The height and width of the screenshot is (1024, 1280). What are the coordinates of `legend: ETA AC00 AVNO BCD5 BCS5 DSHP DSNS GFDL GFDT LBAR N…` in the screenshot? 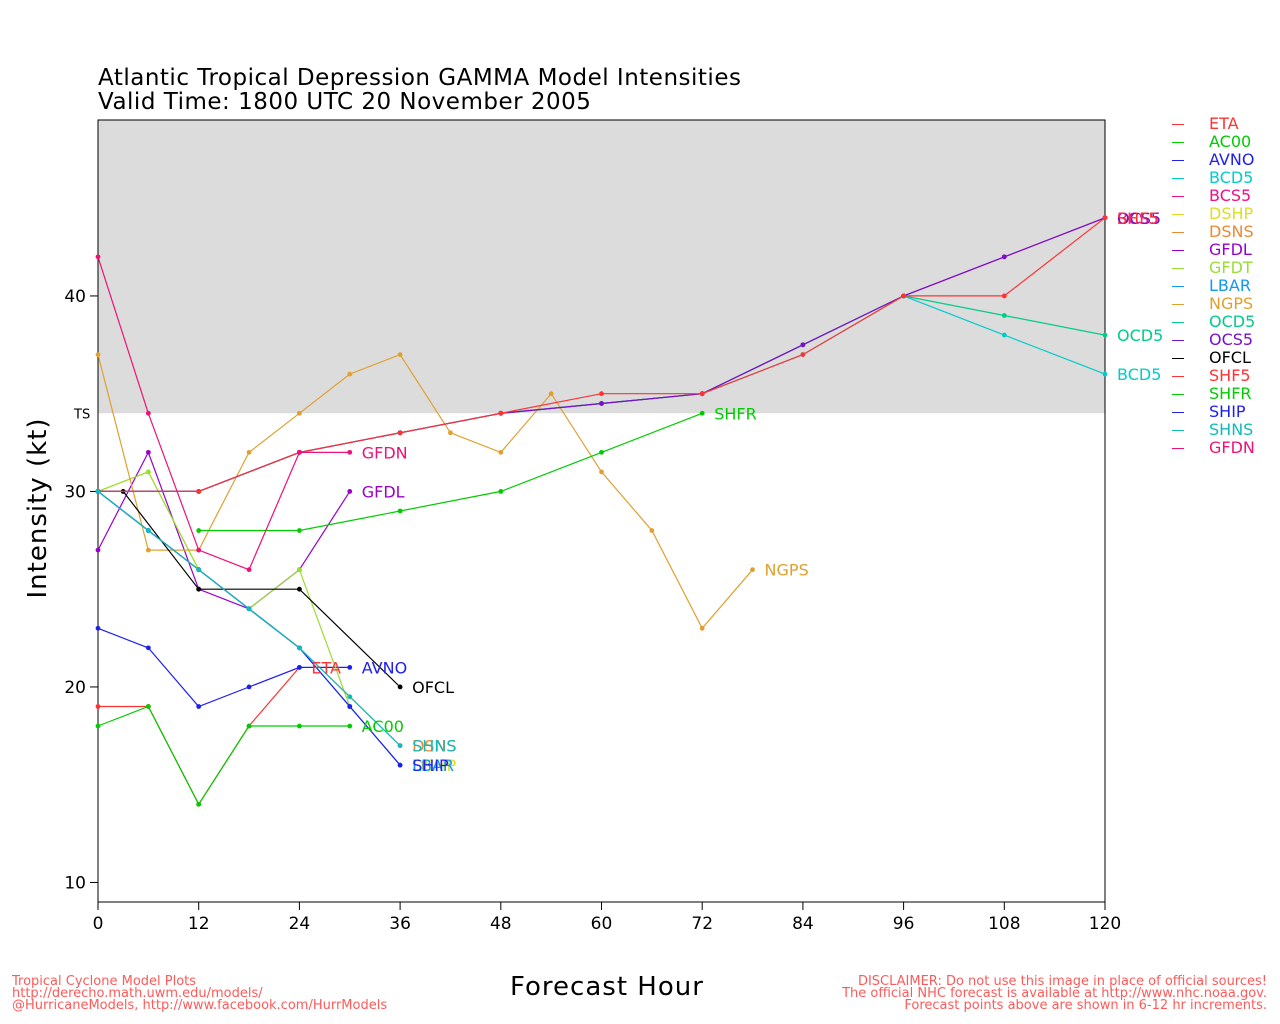 It's located at (1213, 286).